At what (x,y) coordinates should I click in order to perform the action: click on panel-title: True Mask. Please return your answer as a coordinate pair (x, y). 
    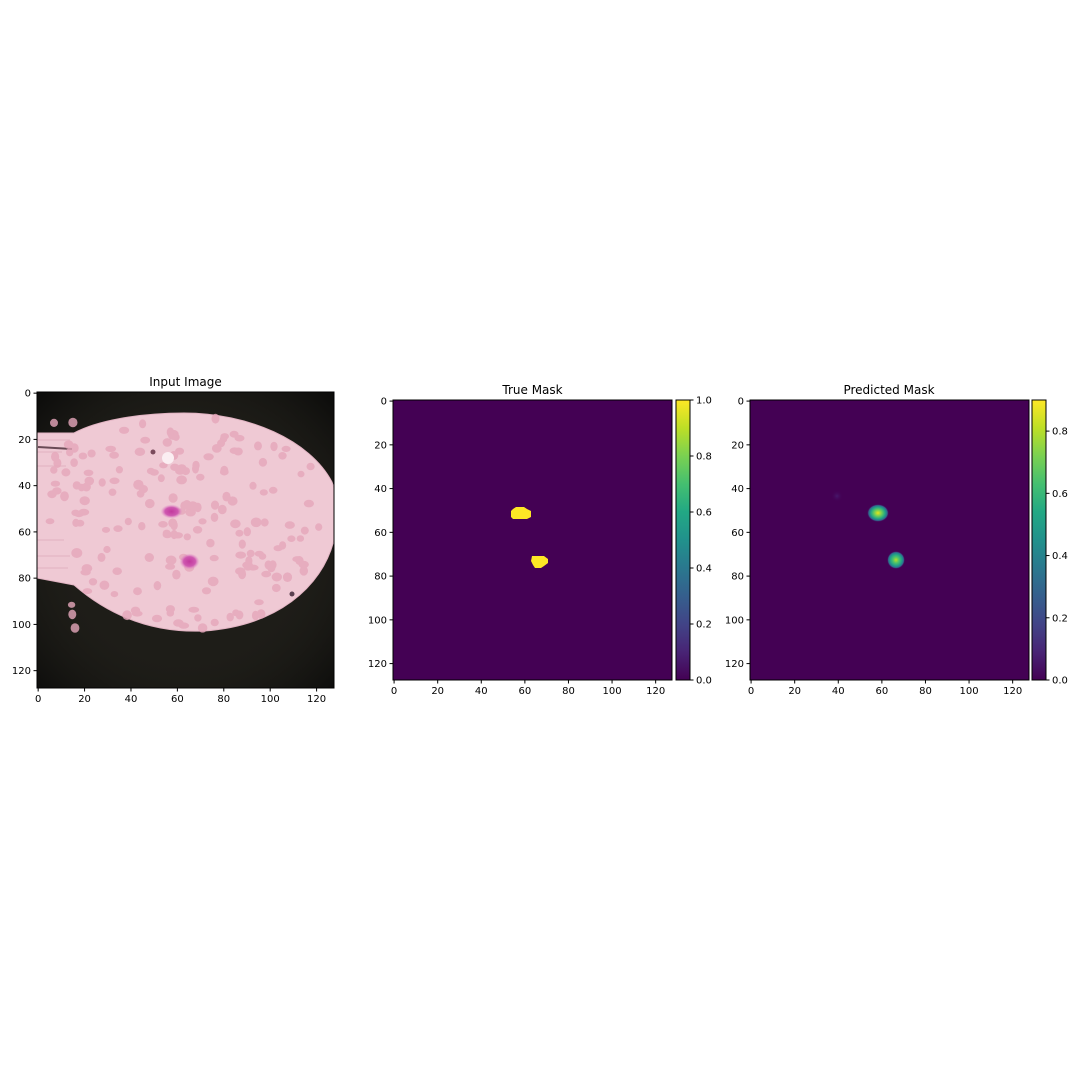
    Looking at the image, I should click on (531, 390).